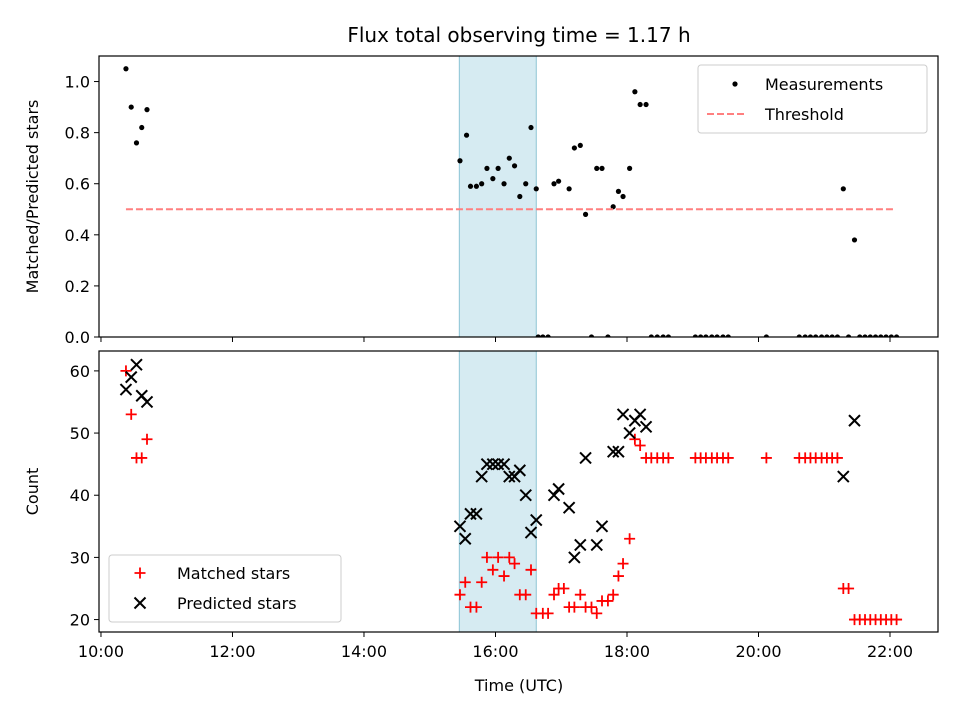 The height and width of the screenshot is (720, 960). I want to click on y-tick-label: 50, so click(80, 433).